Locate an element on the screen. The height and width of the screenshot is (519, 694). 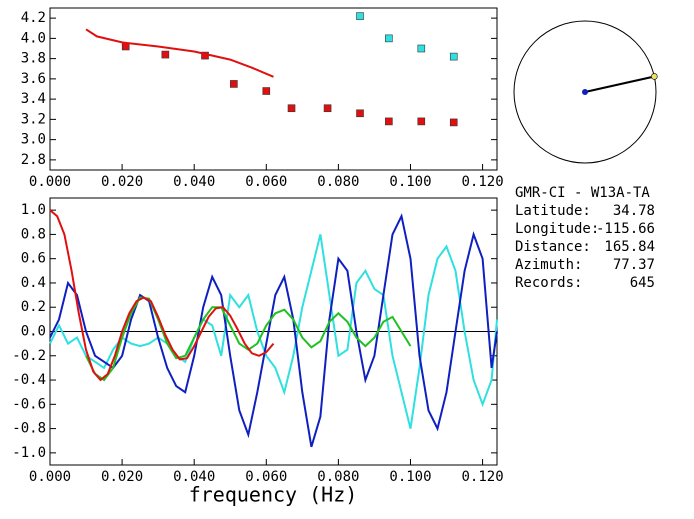
y-tick-label: 0.6 is located at coordinates (33, 259).